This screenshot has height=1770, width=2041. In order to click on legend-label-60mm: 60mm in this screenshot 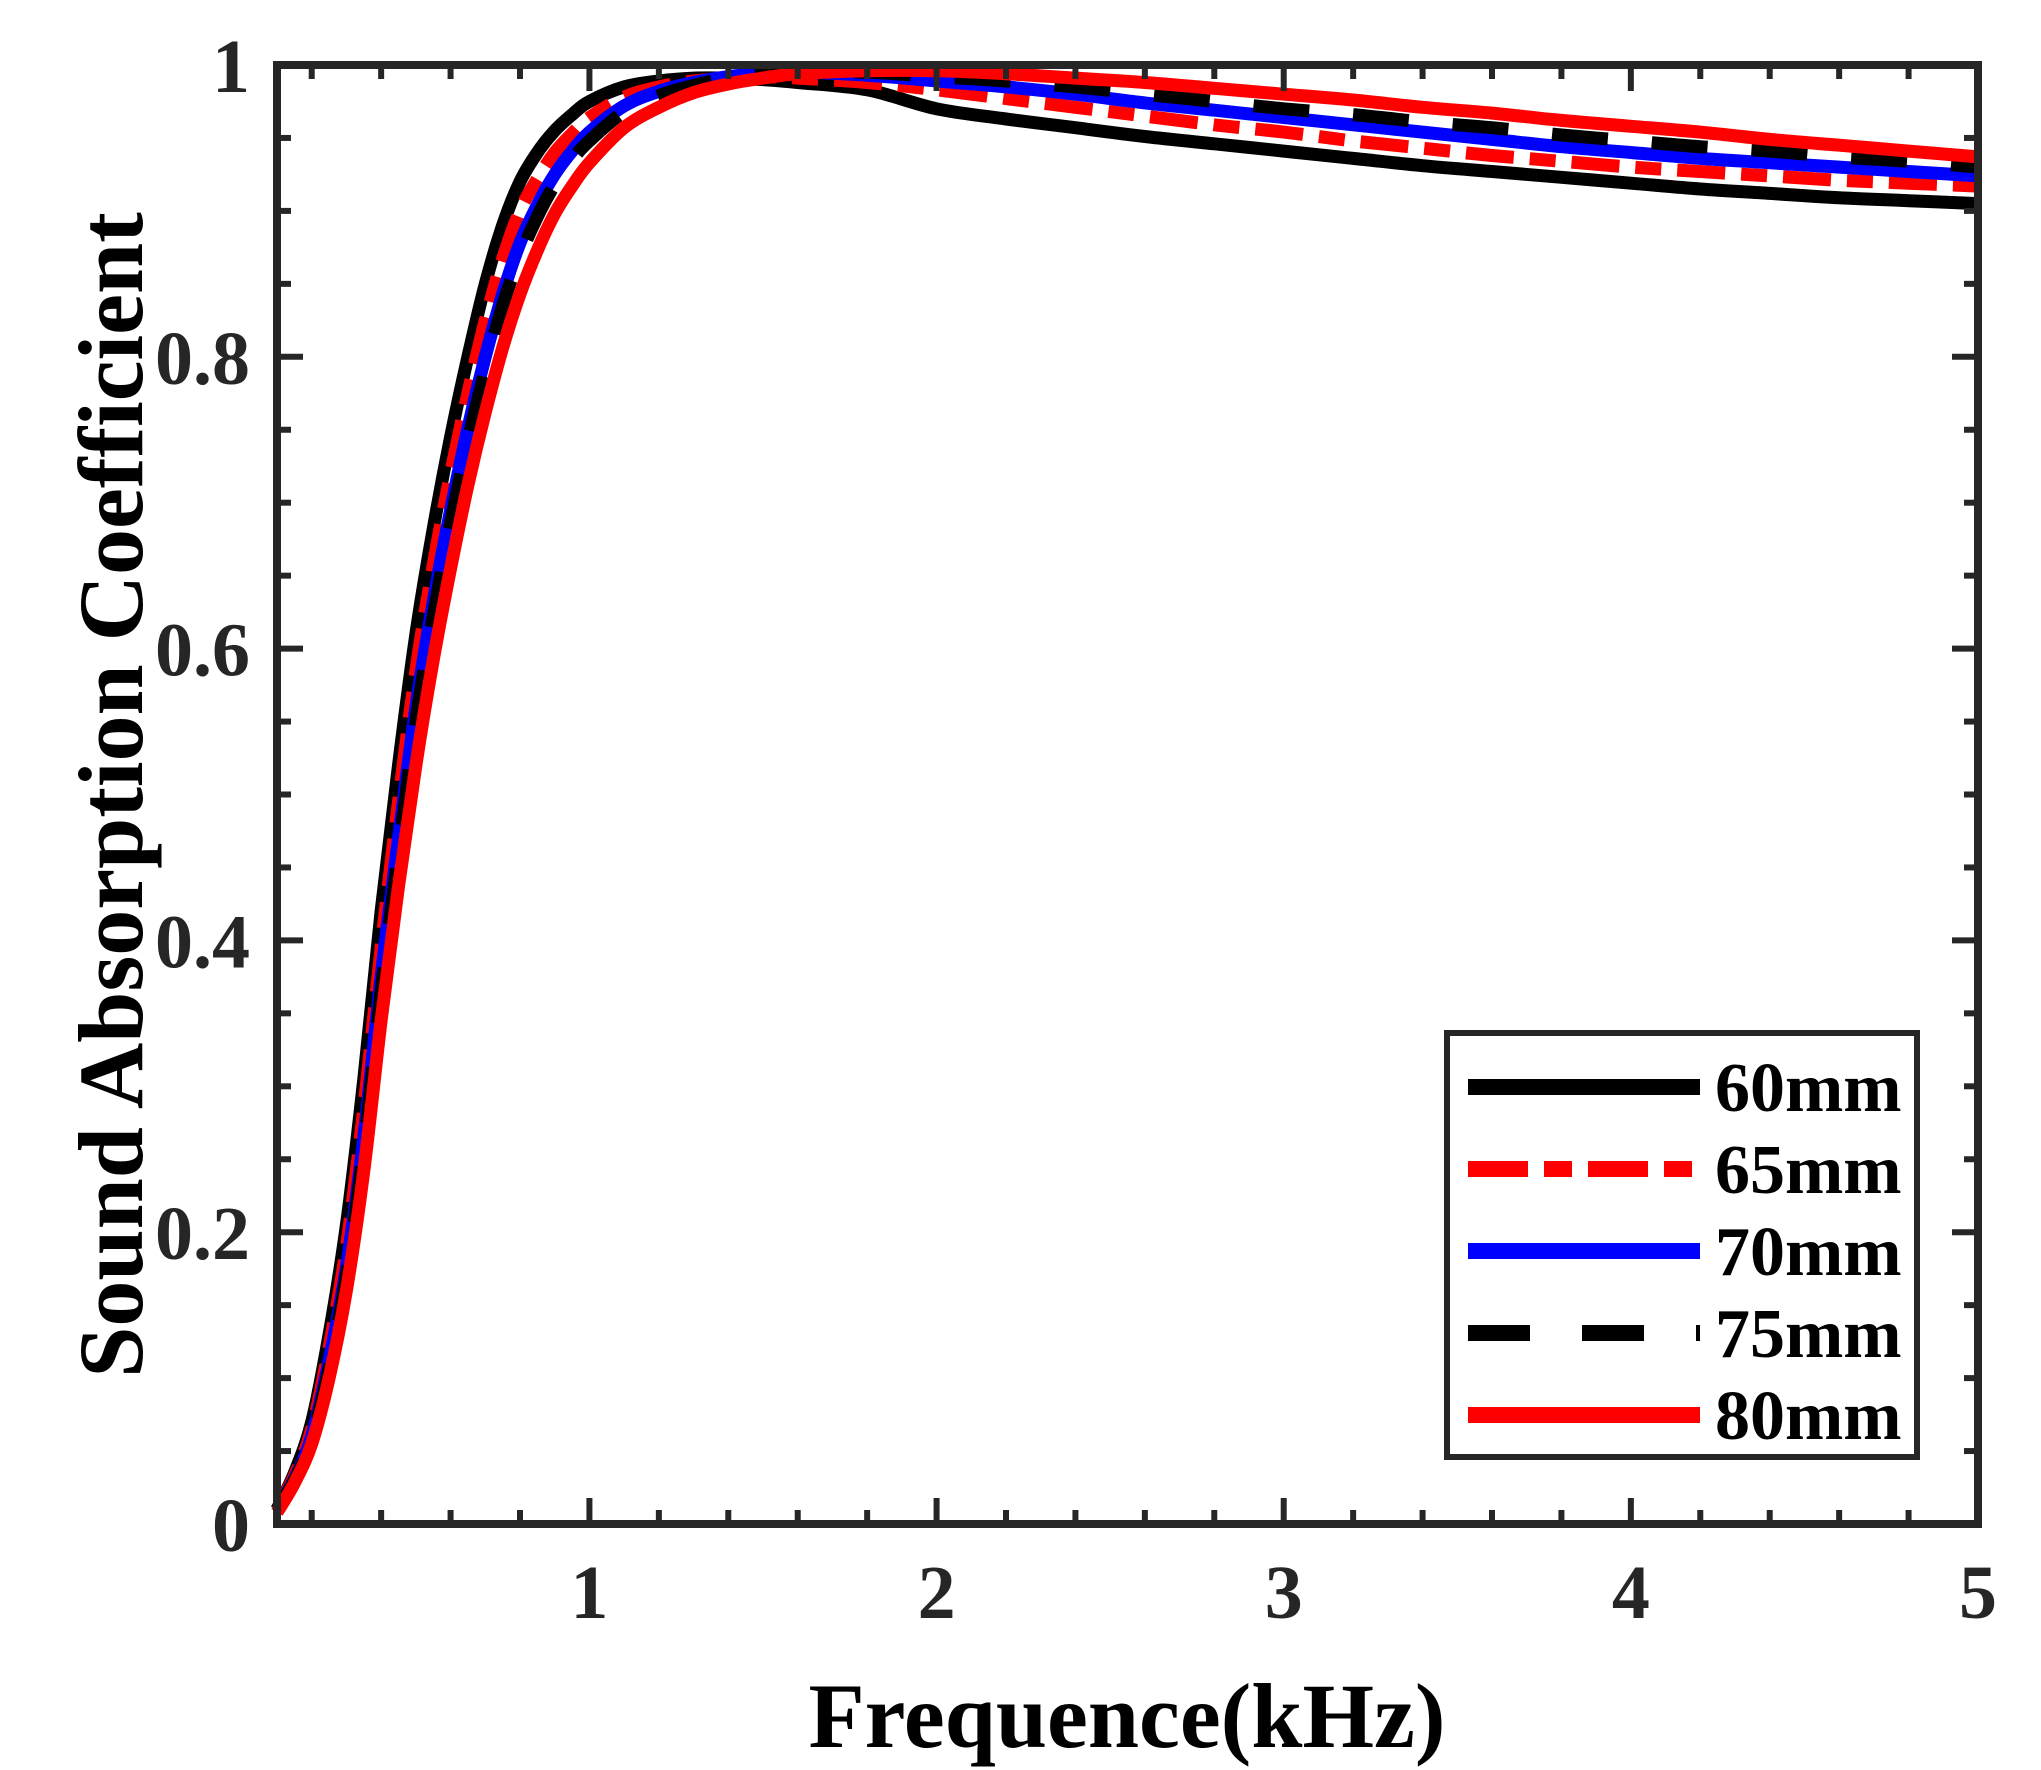, I will do `click(1808, 1088)`.